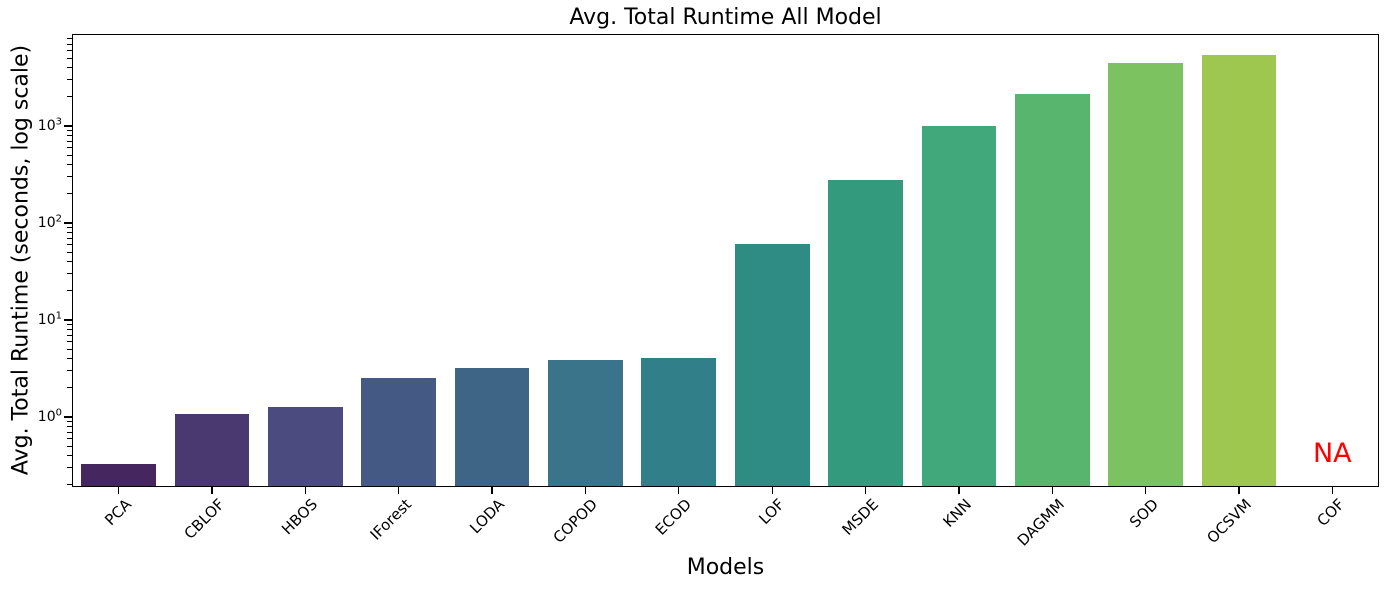 This screenshot has height=590, width=1390. Describe the element at coordinates (305, 490) in the screenshot. I see `x-tick-HBOS` at that location.